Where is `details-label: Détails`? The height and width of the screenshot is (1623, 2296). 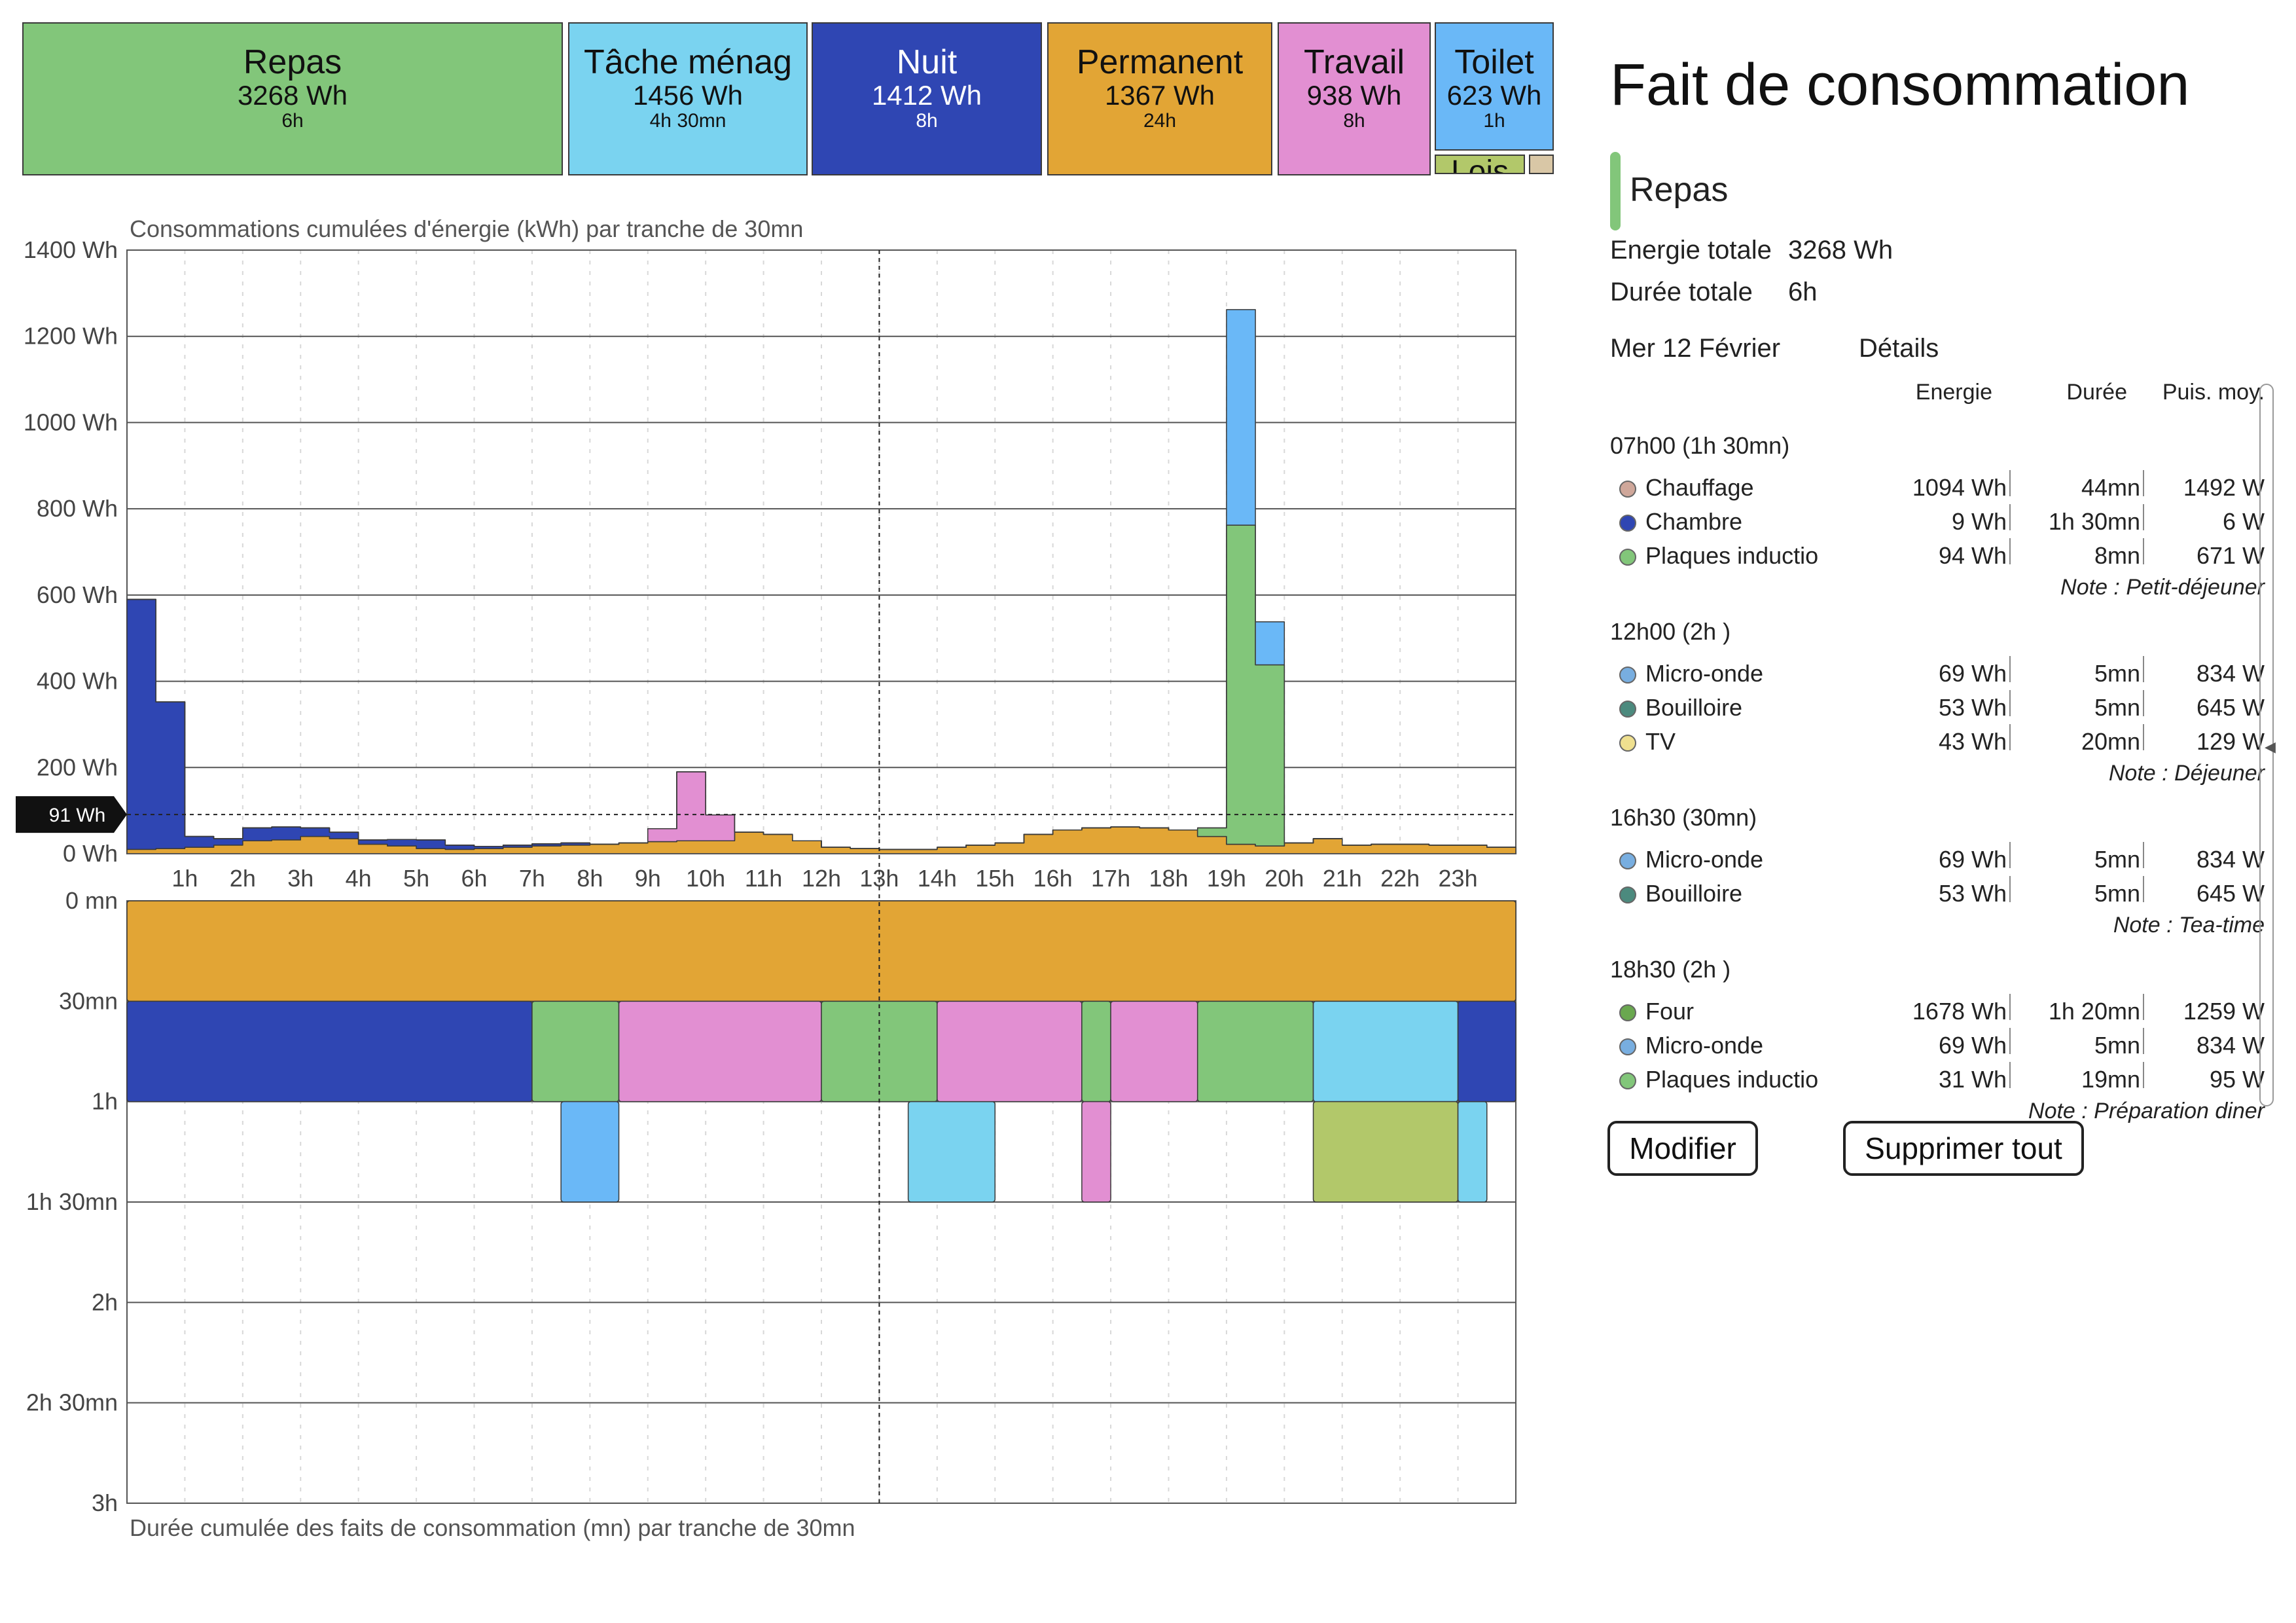
details-label: Détails is located at coordinates (1899, 348).